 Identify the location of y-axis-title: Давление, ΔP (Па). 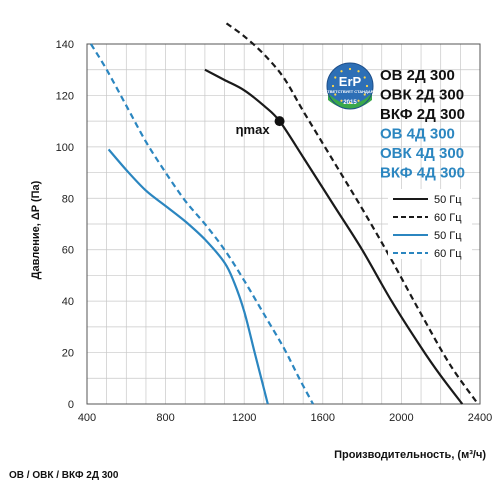
(36, 229).